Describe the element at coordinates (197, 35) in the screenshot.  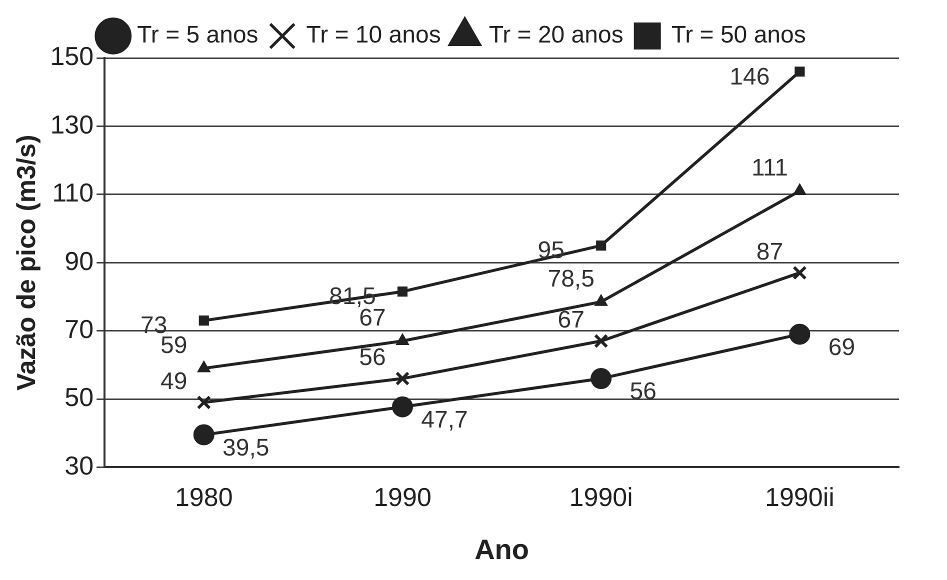
I see `legend-label: Tr = 5 anos` at that location.